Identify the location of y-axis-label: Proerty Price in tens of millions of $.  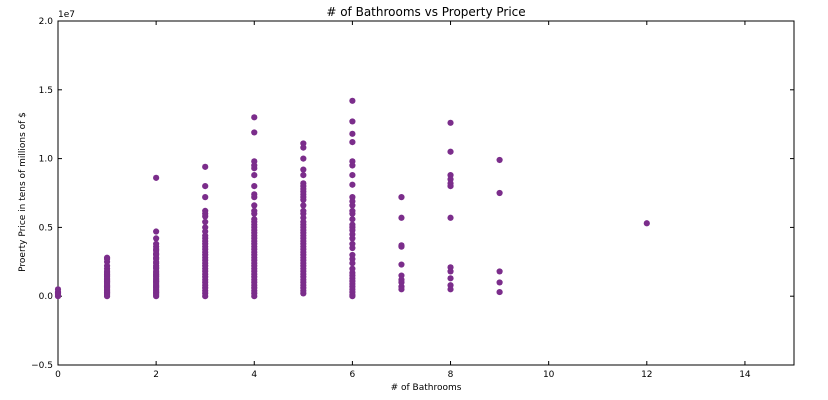
(23, 192).